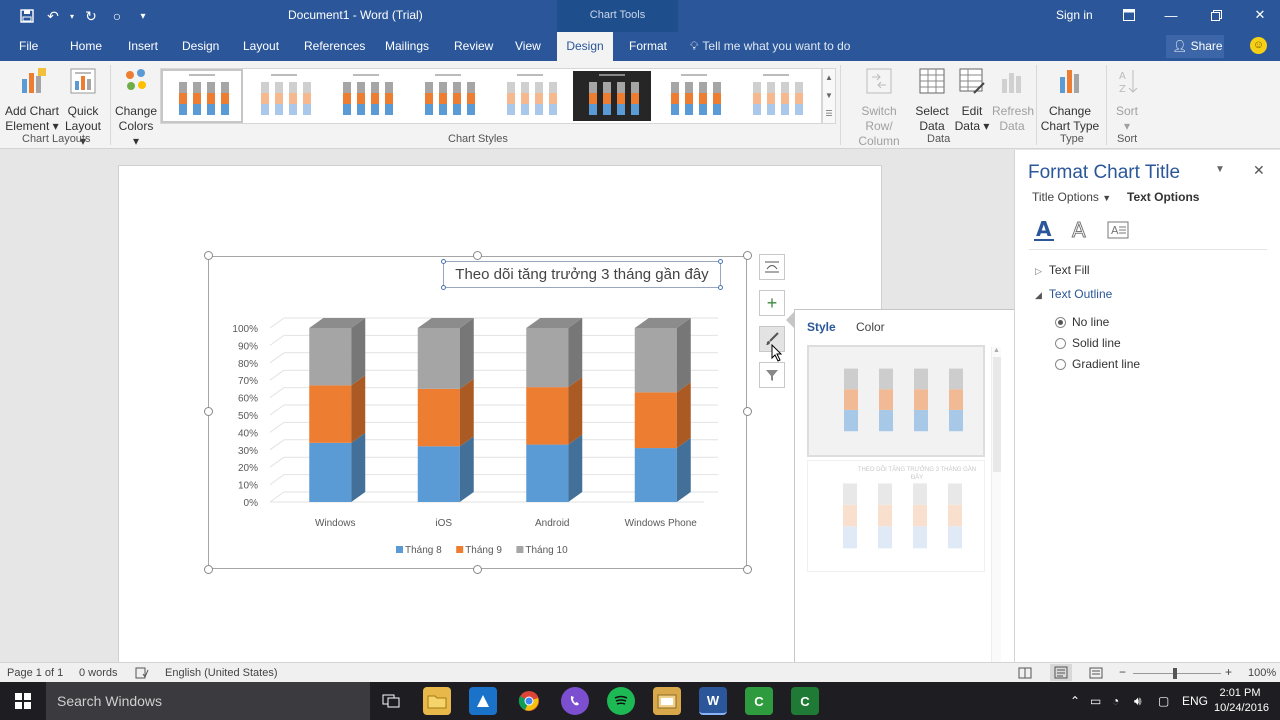 This screenshot has width=1280, height=720. What do you see at coordinates (1260, 14) in the screenshot?
I see `close-window-icon: ✕` at bounding box center [1260, 14].